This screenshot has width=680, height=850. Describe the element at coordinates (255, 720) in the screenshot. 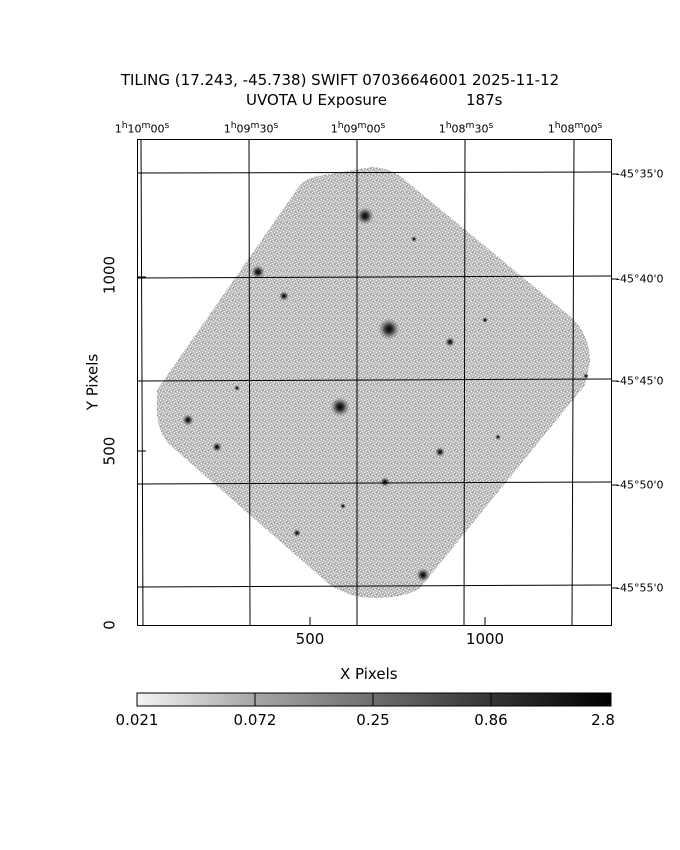

I see `colorbar-label: 0.072` at that location.